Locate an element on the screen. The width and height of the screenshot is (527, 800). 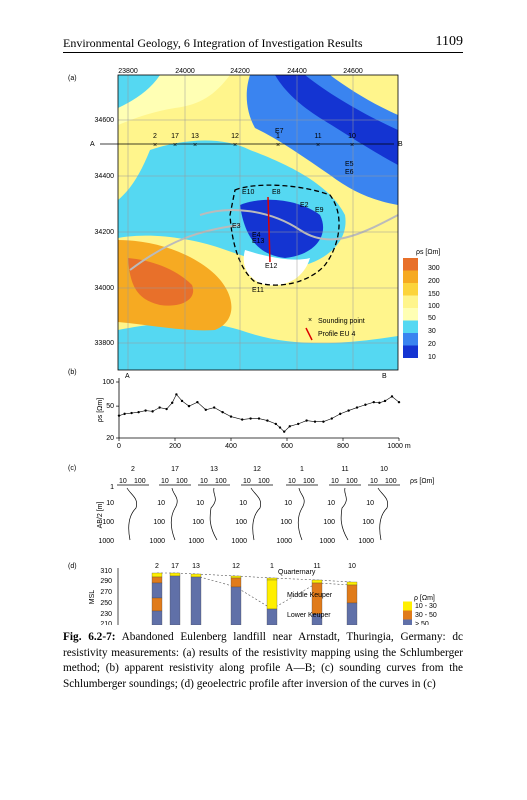
map-x-tick: 24000 is located at coordinates (185, 71).